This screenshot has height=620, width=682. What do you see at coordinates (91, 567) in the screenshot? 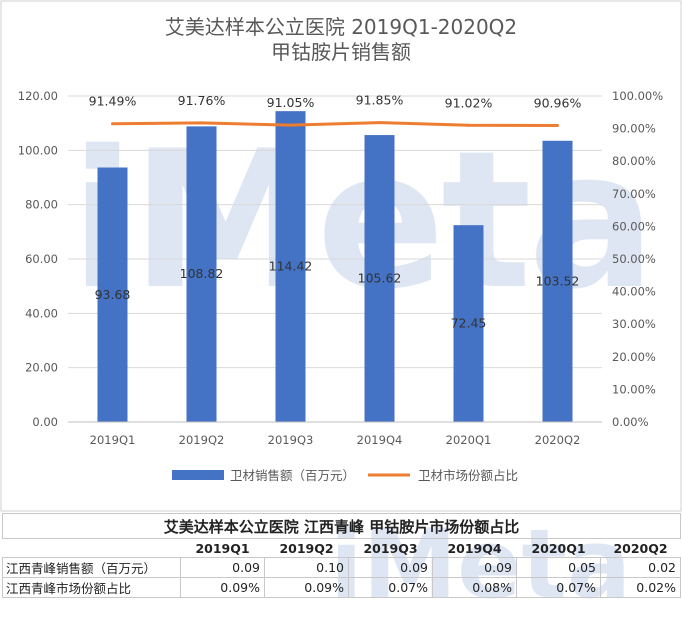
I see `row-label: 江西青峰销售额（百万元）` at bounding box center [91, 567].